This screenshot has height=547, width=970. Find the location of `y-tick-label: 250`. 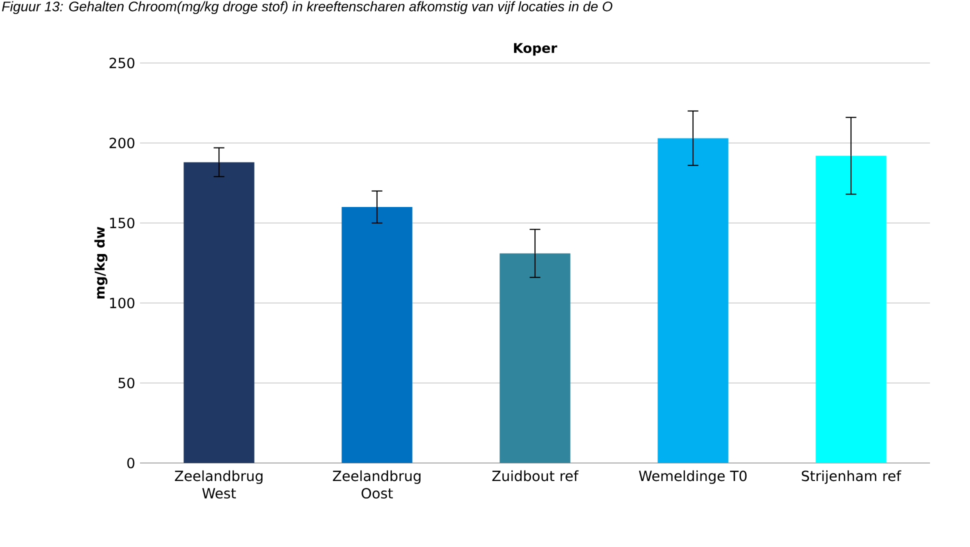

y-tick-label: 250 is located at coordinates (122, 63).